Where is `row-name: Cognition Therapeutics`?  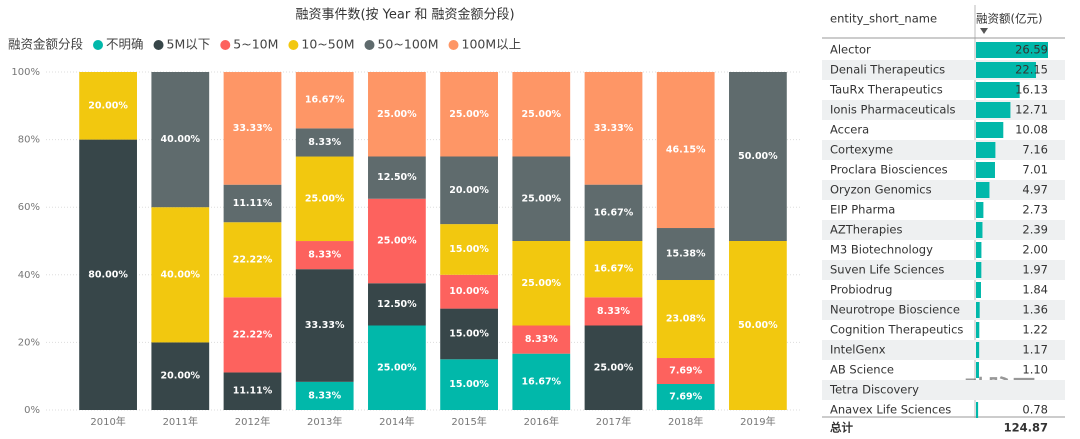
row-name: Cognition Therapeutics is located at coordinates (896, 330).